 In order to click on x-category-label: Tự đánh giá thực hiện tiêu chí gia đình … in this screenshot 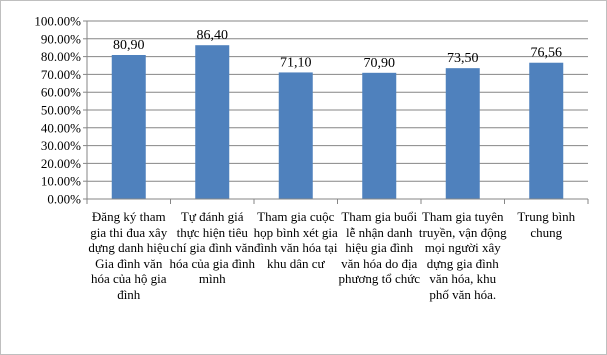, I will do `click(212, 247)`.